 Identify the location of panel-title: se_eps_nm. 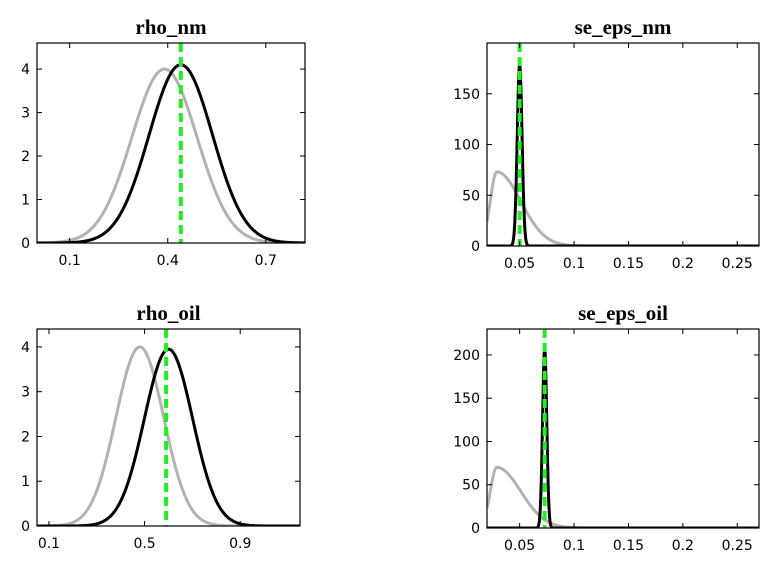
(623, 27).